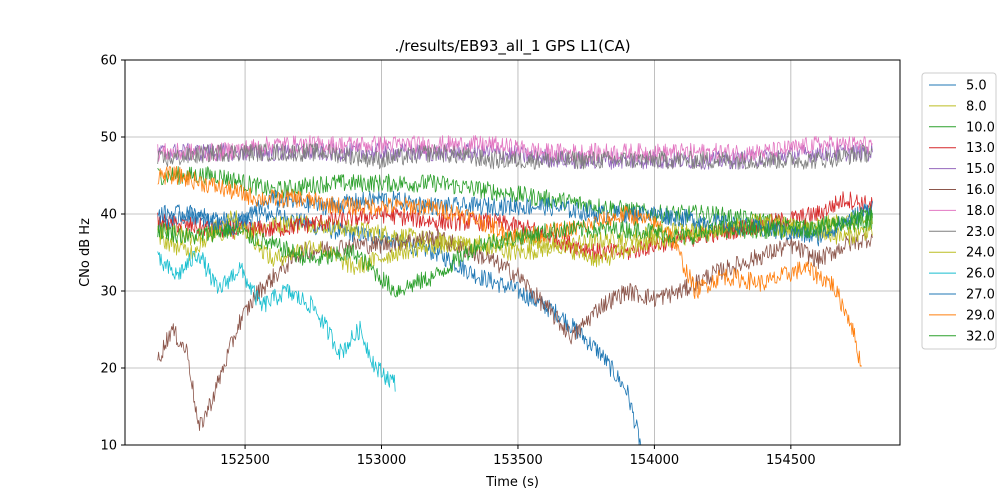 This screenshot has width=1000, height=500. I want to click on legend-label: 15.0, so click(980, 169).